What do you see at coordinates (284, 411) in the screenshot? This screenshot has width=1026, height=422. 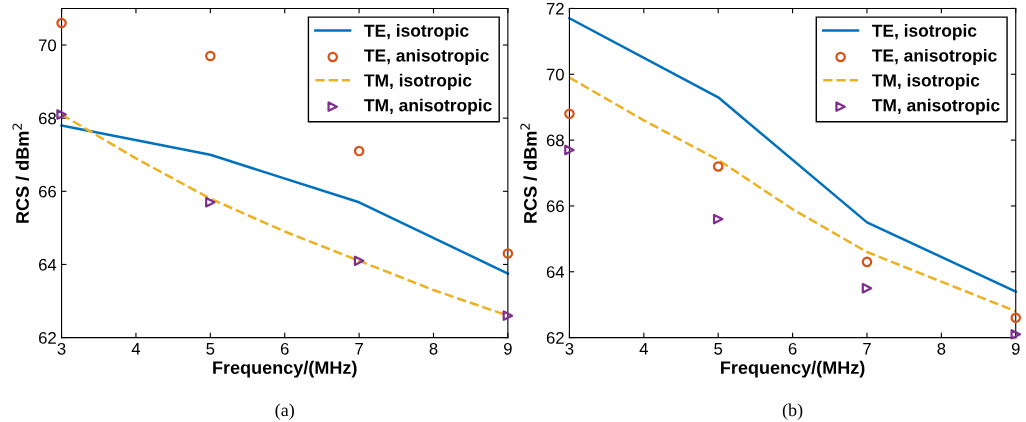 I see `text: (a)` at bounding box center [284, 411].